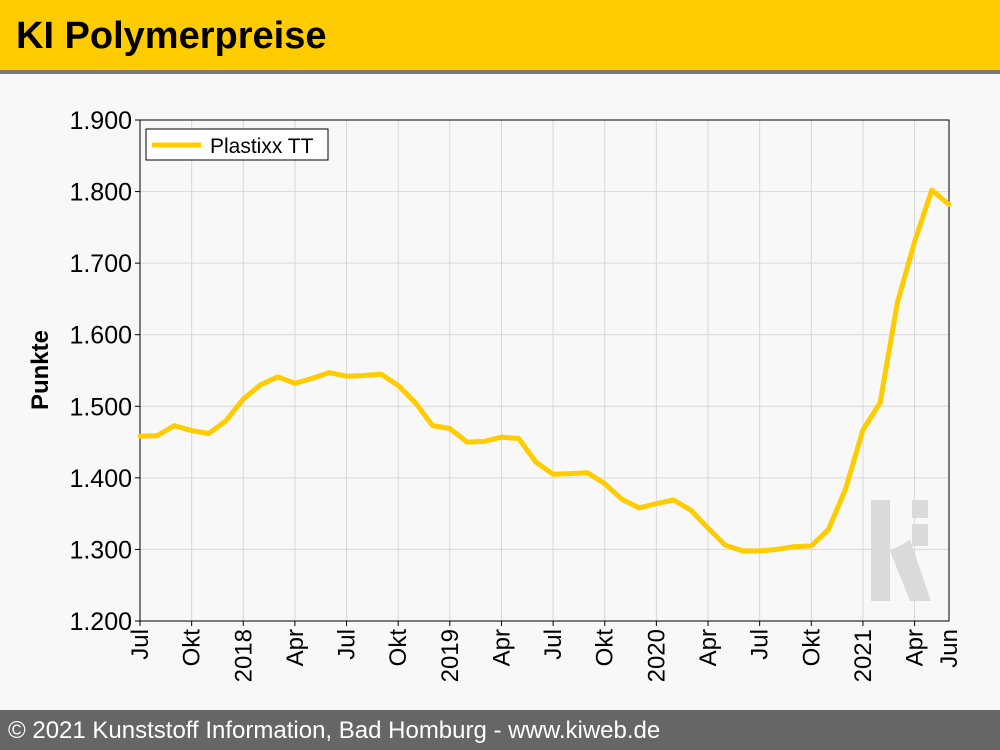 This screenshot has height=750, width=1000. I want to click on y-tick-label: 1.600, so click(100, 336).